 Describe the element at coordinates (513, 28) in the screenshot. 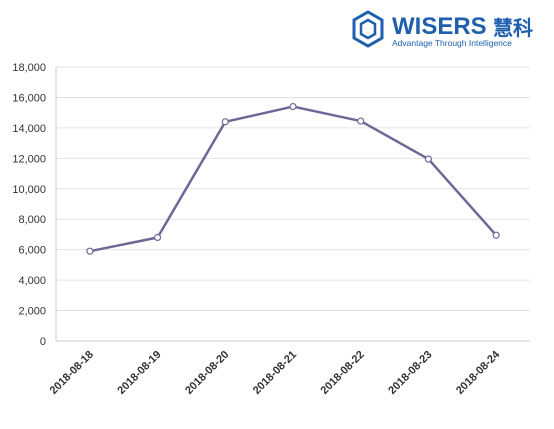

I see `brand-name-cn: 慧科` at that location.